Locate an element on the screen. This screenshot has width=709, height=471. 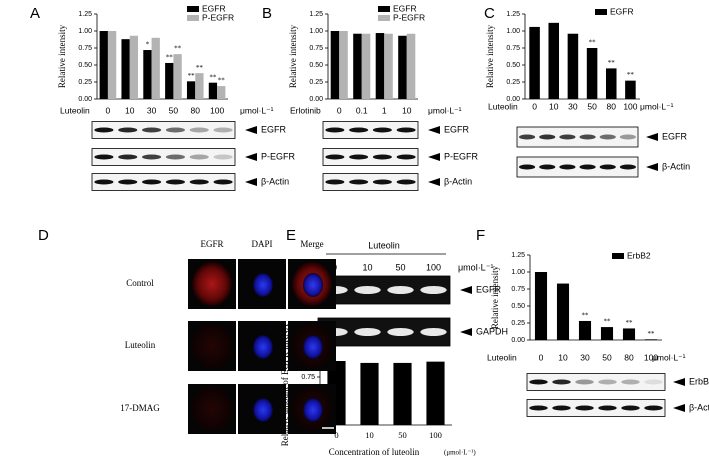
lane-label: 50 is located at coordinates (400, 267).